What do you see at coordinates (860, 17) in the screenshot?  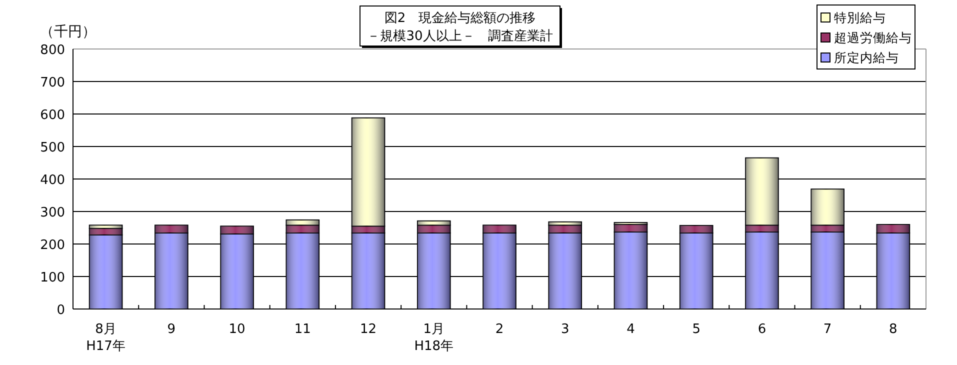 I see `legend-label: 特別給与` at bounding box center [860, 17].